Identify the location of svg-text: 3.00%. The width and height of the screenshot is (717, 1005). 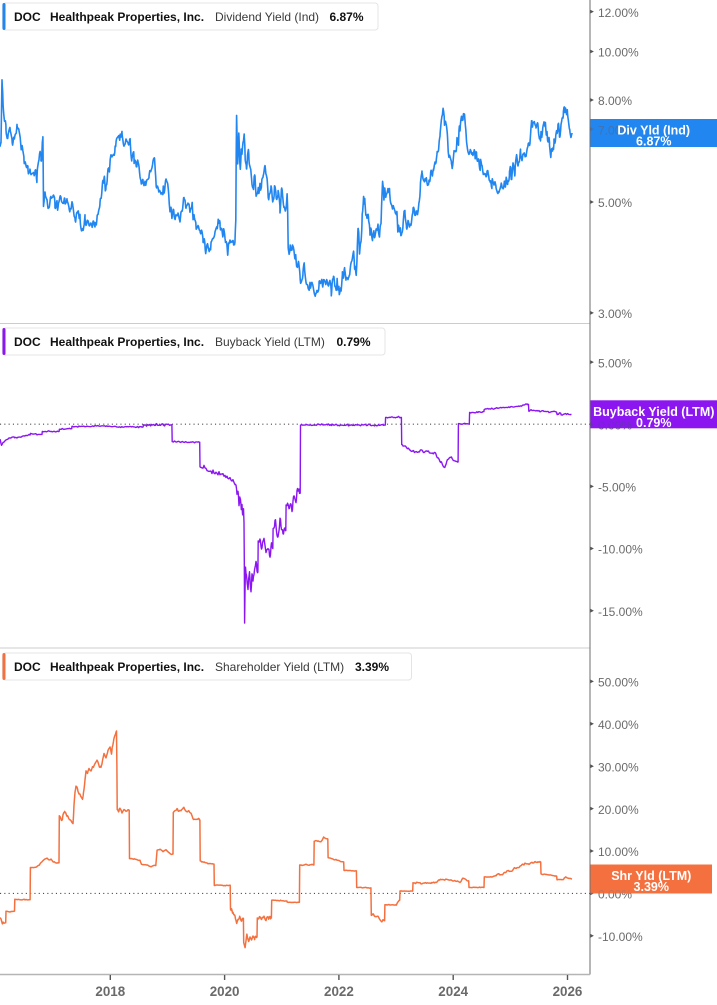
(615, 314).